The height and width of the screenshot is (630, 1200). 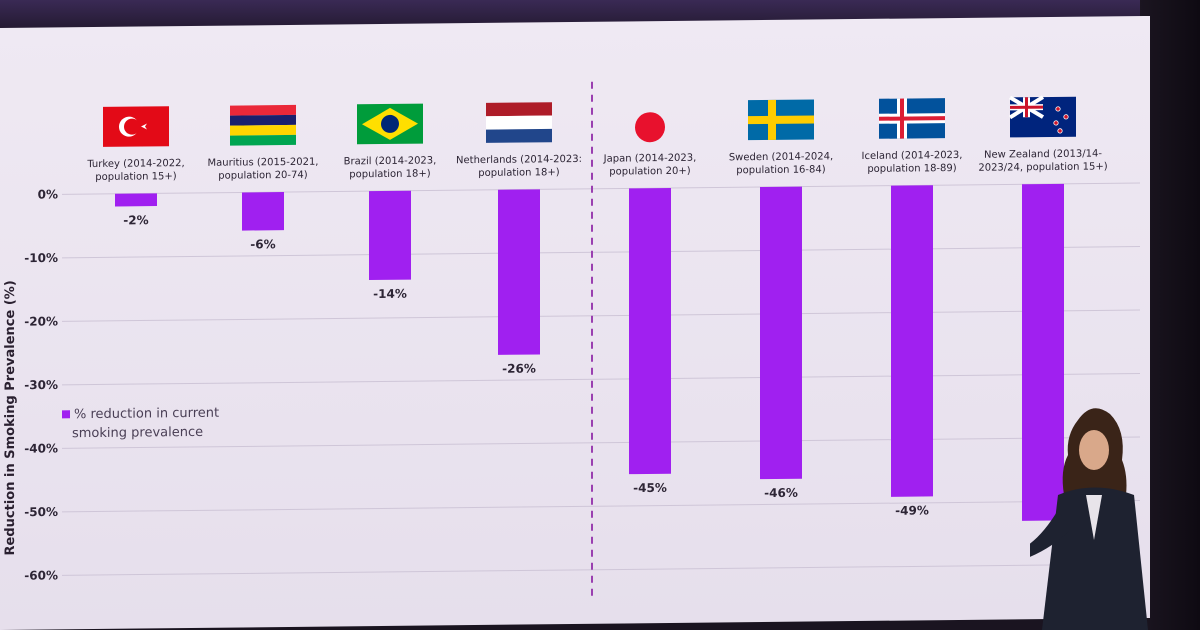 I want to click on y-tick-label: -60%, so click(x=41, y=575).